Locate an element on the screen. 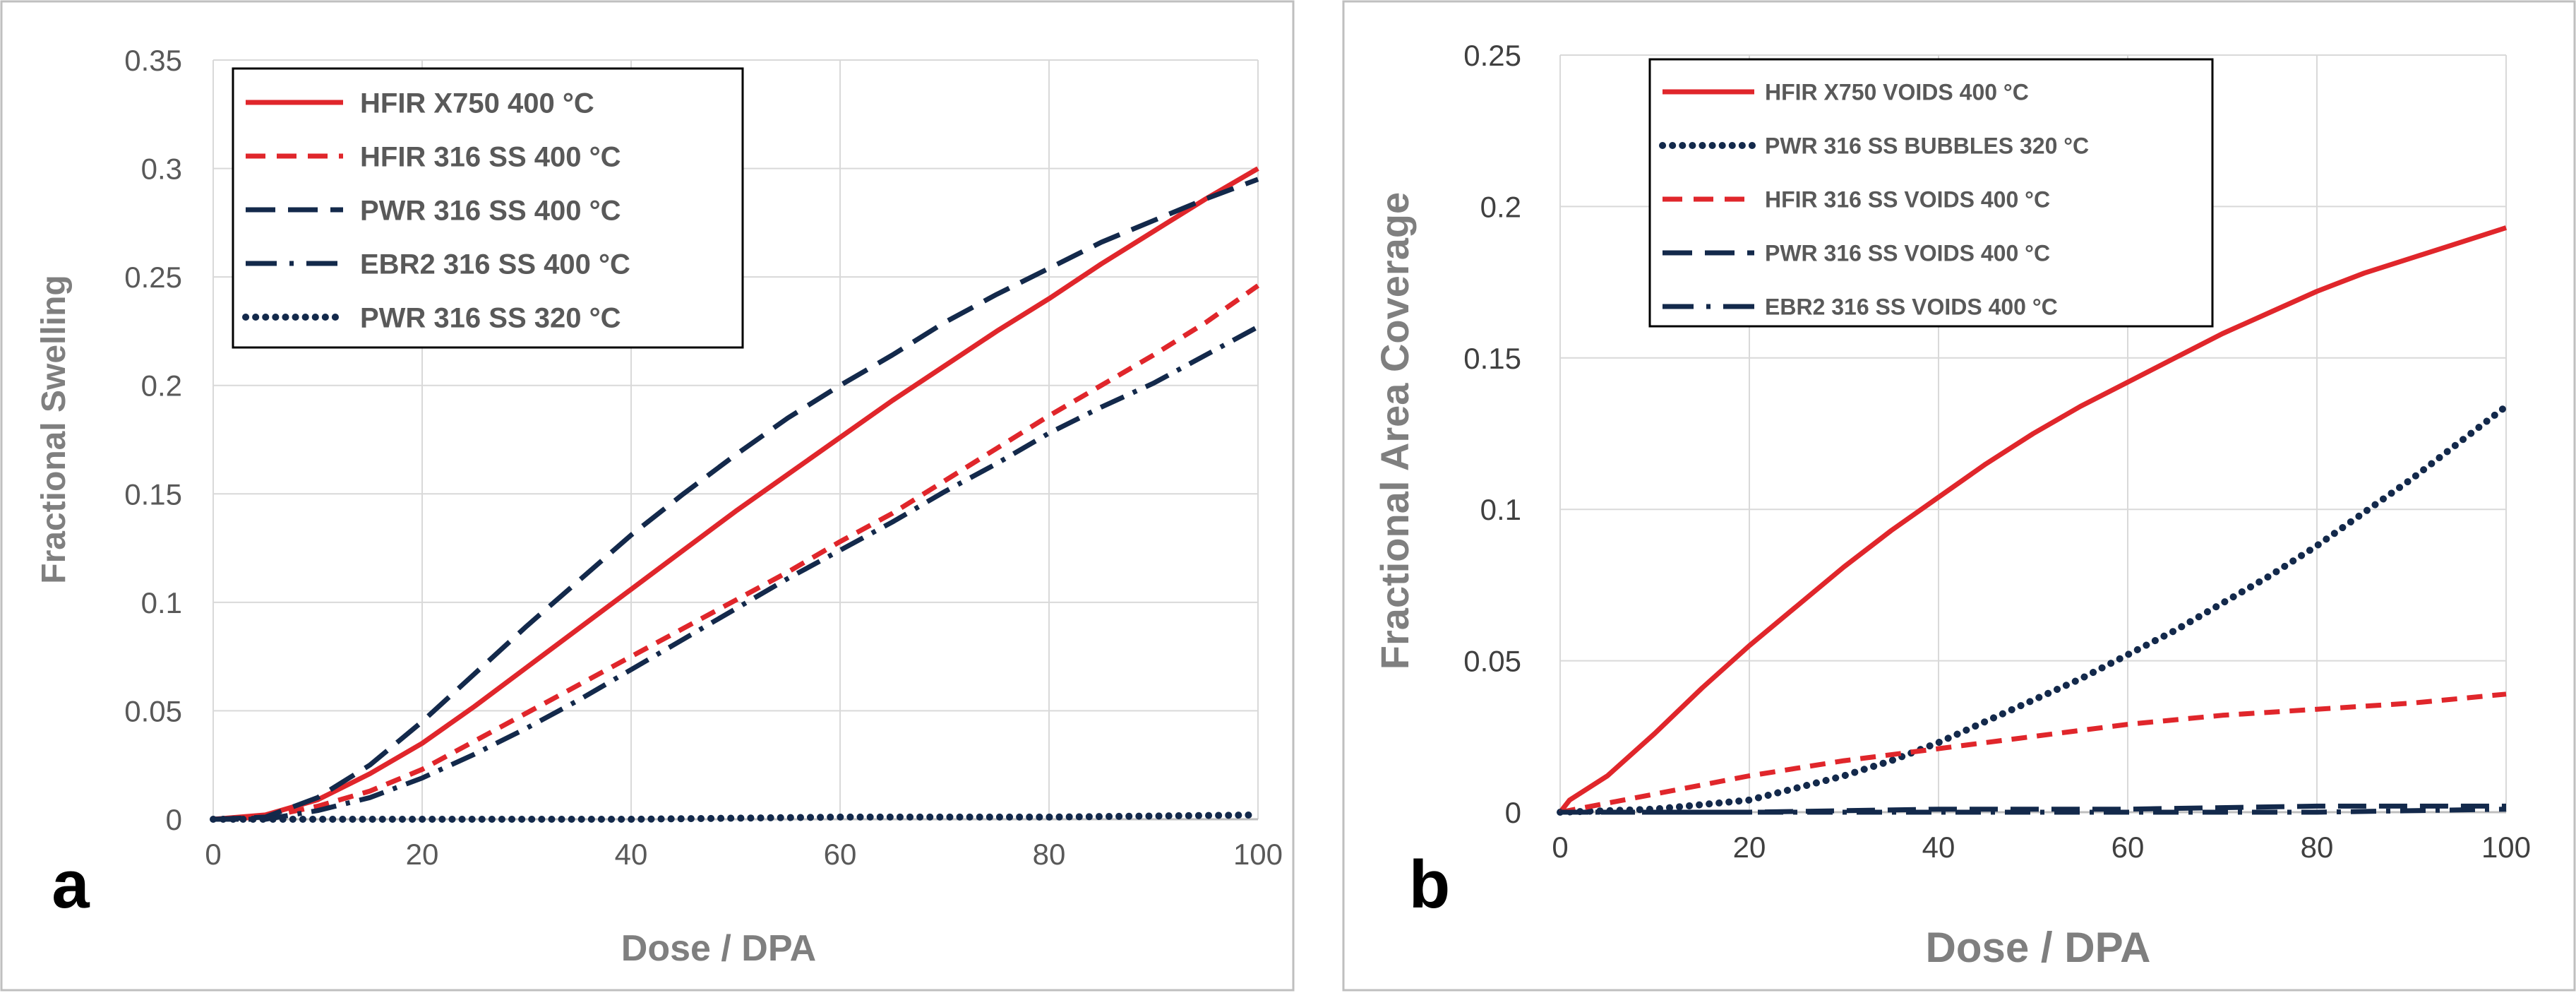  panel-a-legend-label: PWR 316 SS 320 °C is located at coordinates (490, 317).